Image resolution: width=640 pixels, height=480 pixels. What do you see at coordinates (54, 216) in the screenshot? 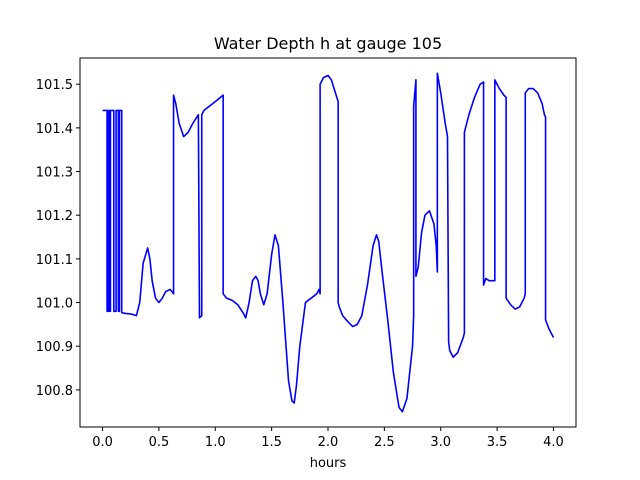
I see `y-tick-label: 101.2` at bounding box center [54, 216].